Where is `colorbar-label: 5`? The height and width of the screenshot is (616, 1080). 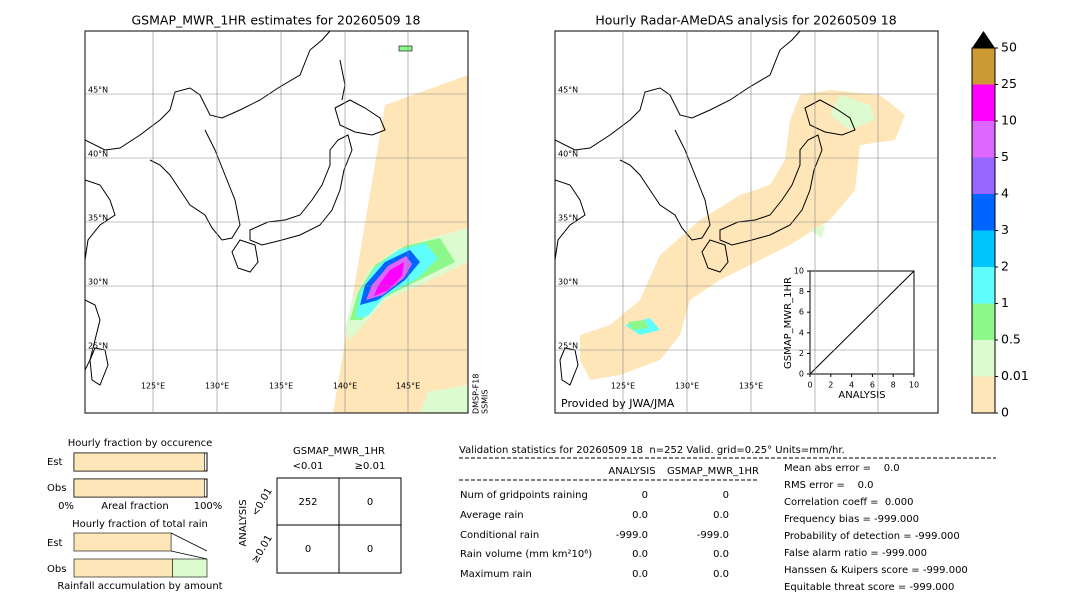
colorbar-label: 5 is located at coordinates (1005, 156).